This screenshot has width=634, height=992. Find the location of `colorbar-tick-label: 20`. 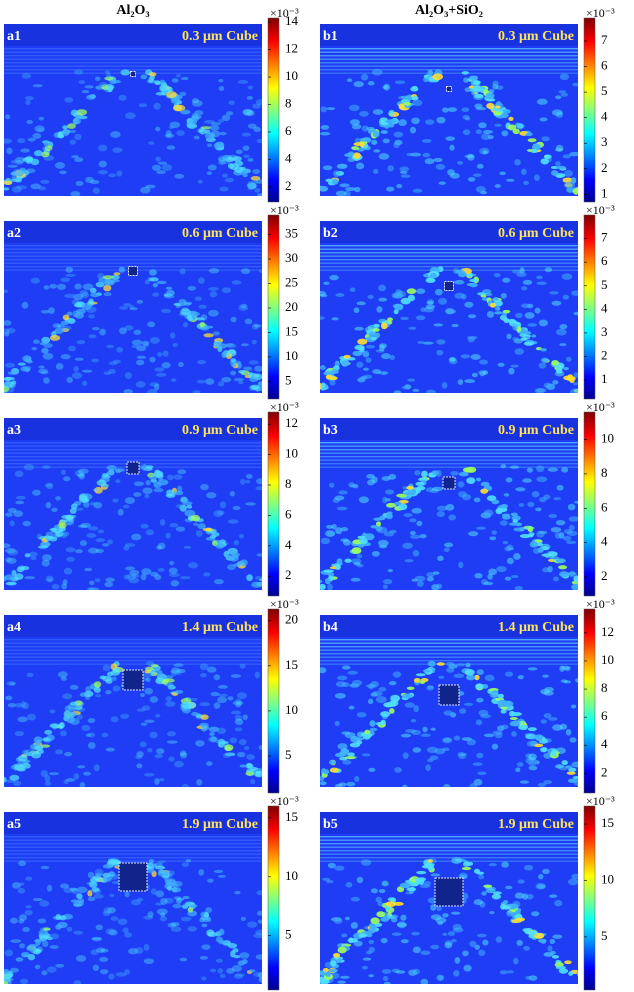

colorbar-tick-label: 20 is located at coordinates (291, 306).